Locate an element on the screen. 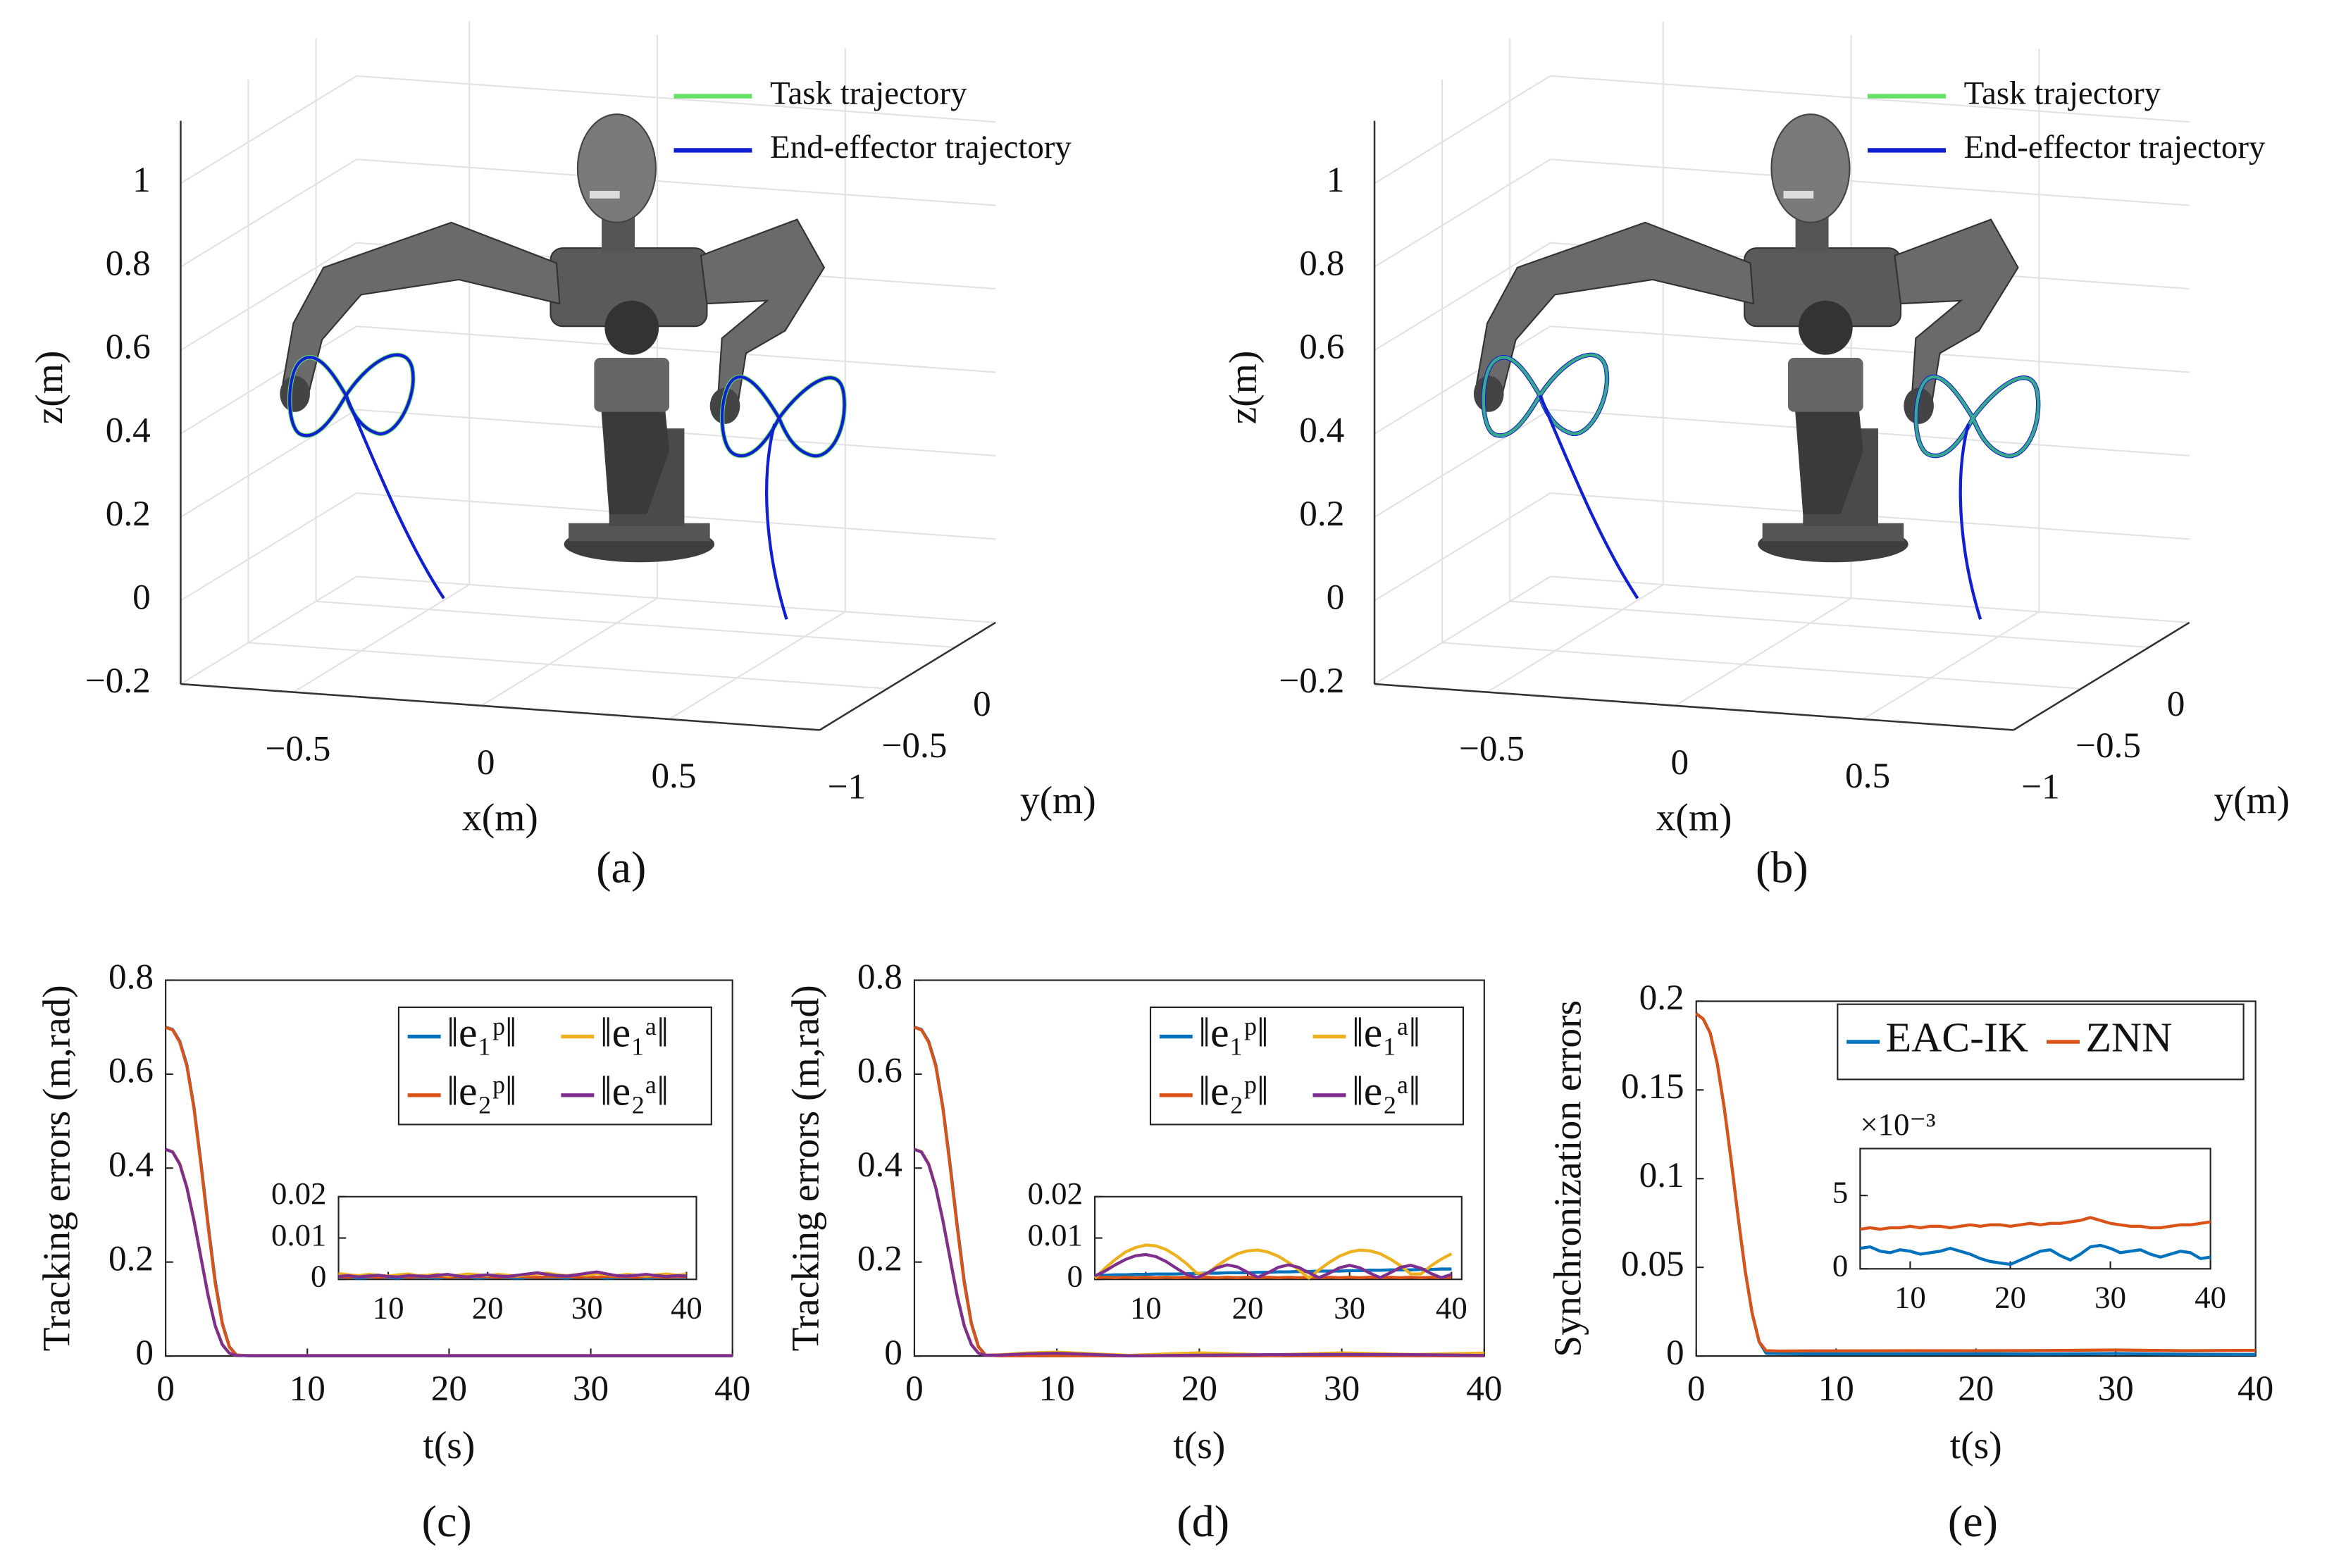 Image resolution: width=2334 pixels, height=1568 pixels. robot-right-arm is located at coordinates (763, 314).